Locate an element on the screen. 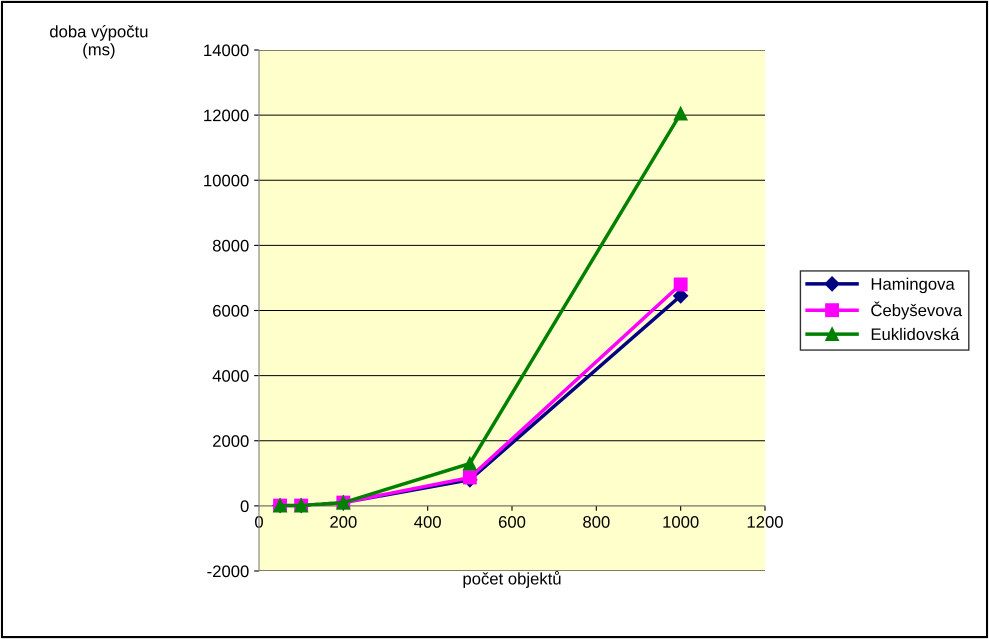  legend-label: Čebyševova is located at coordinates (916, 310).